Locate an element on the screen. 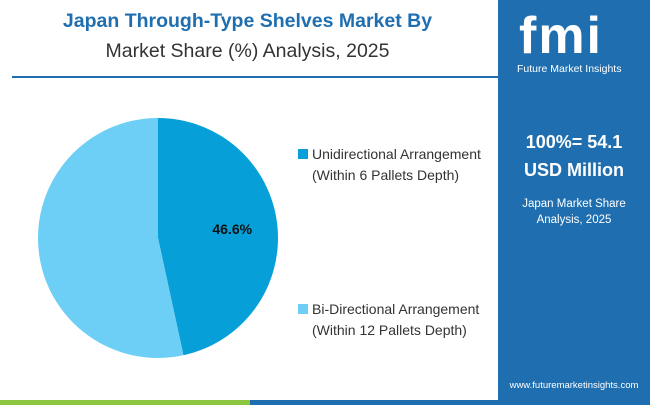 The width and height of the screenshot is (650, 405). logo-subtitle: Future Market Insights is located at coordinates (569, 69).